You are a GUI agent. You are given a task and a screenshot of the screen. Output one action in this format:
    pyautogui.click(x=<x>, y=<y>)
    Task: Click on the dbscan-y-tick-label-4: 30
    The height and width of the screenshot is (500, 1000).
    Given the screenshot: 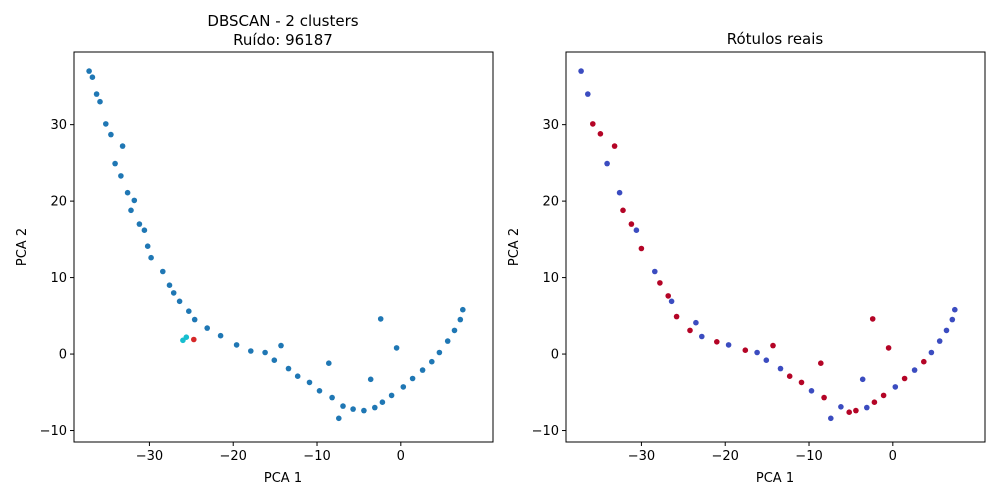 What is the action you would take?
    pyautogui.click(x=58, y=125)
    